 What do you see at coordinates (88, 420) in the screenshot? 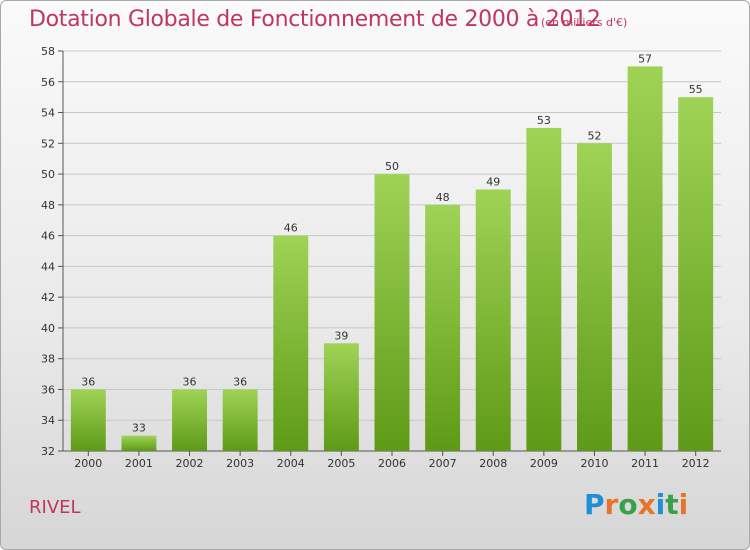
I see `bar-2000` at bounding box center [88, 420].